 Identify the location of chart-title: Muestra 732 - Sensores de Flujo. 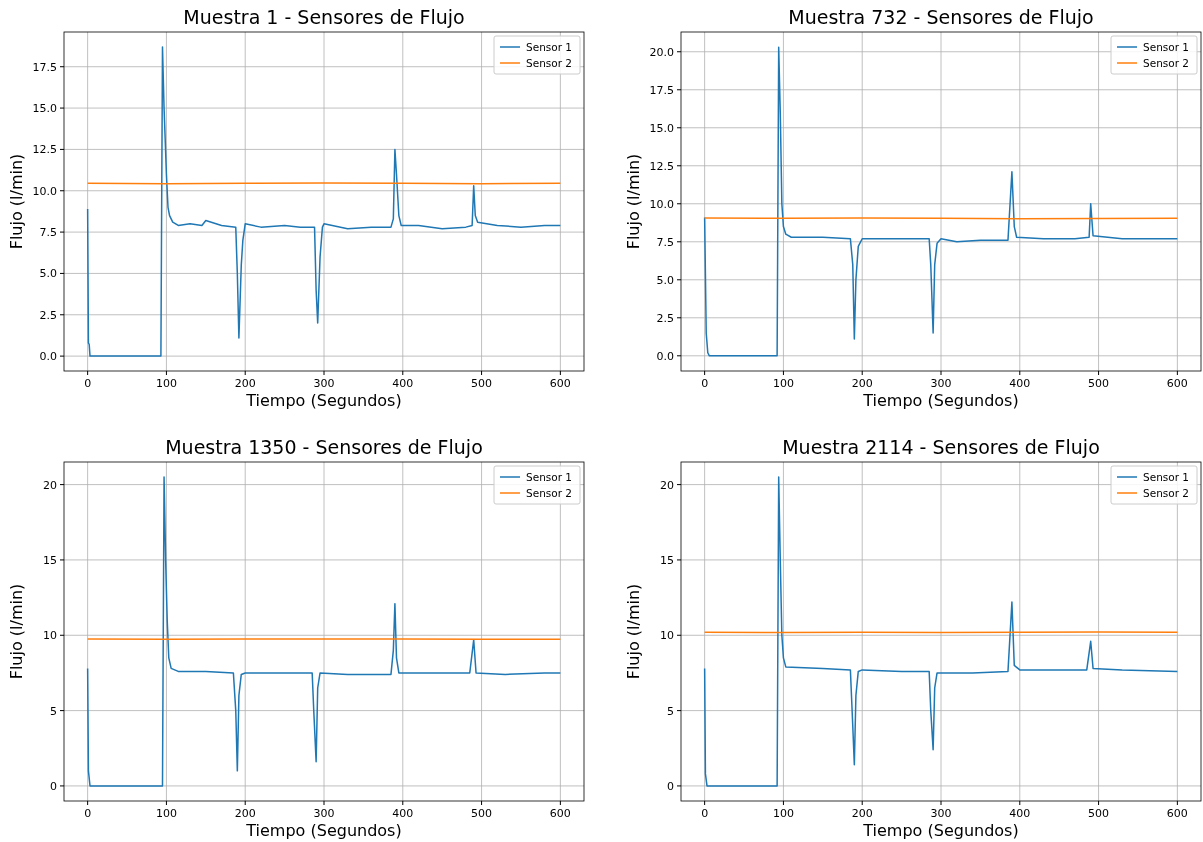
(941, 17).